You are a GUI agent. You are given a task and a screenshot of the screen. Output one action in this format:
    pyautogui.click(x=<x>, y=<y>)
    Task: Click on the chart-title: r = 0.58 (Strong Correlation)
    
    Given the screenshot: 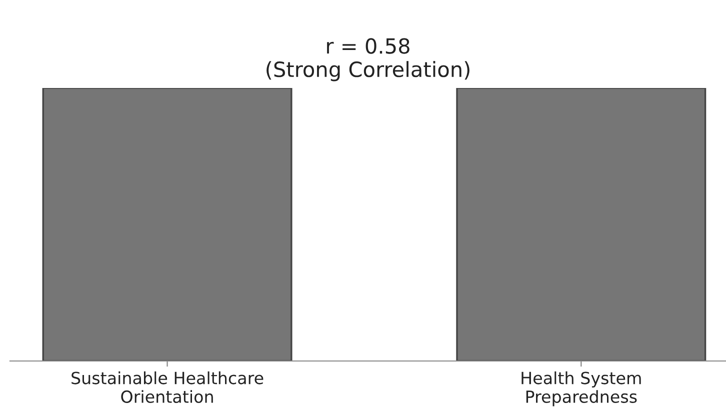 What is the action you would take?
    pyautogui.click(x=368, y=60)
    